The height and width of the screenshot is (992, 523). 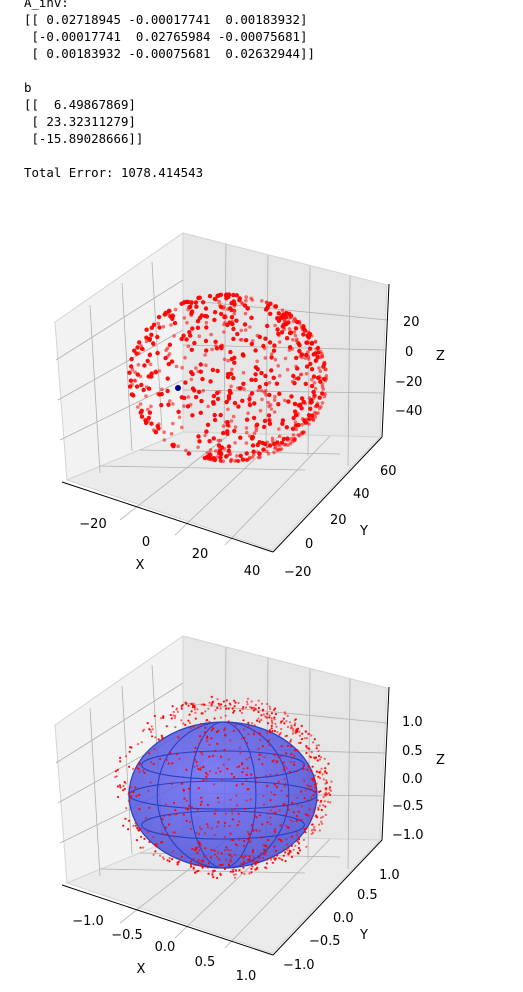 What do you see at coordinates (146, 542) in the screenshot?
I see `x-tick-label: 0` at bounding box center [146, 542].